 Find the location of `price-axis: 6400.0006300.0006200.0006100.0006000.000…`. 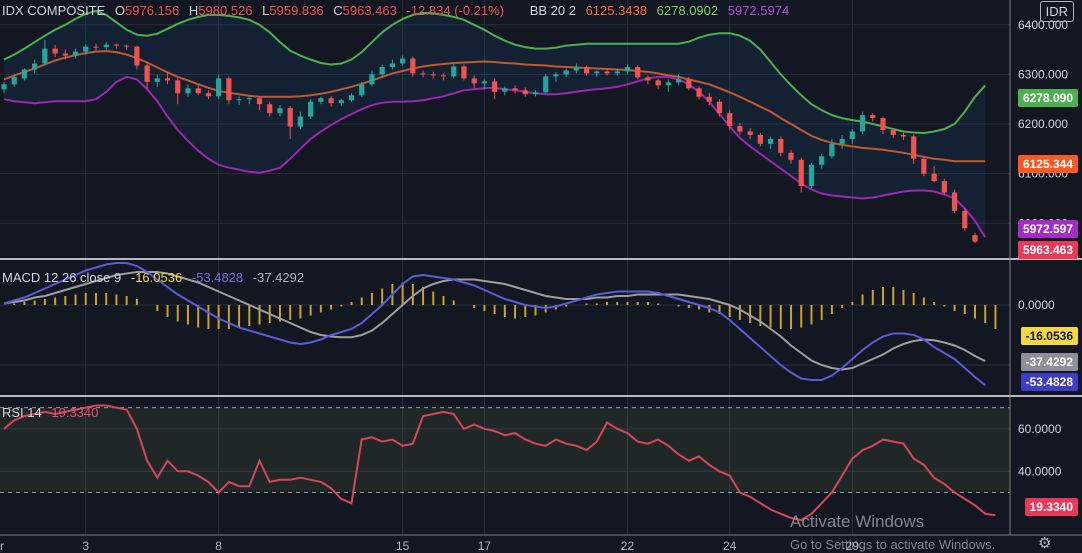

price-axis: 6400.0006300.0006200.0006100.0006000.000… is located at coordinates (1043, 248).